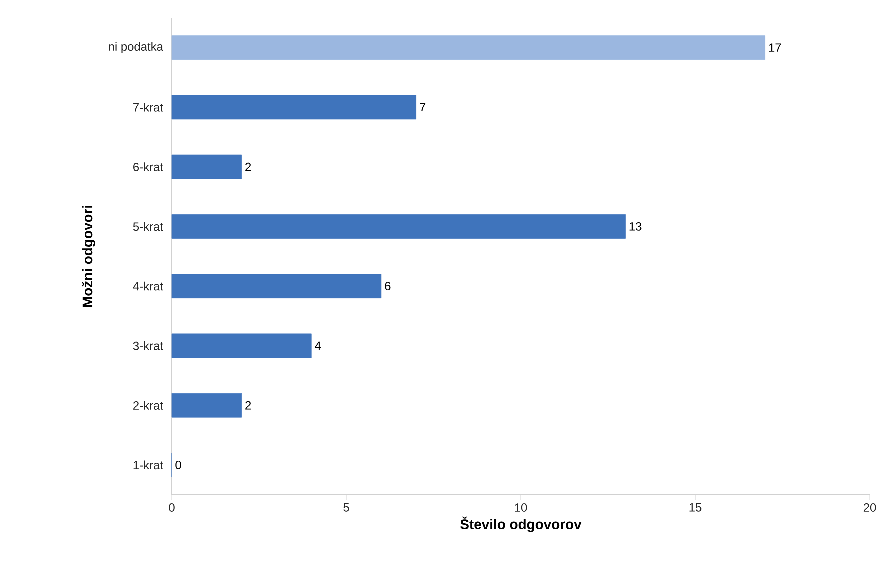 This screenshot has height=578, width=886. I want to click on x-tick-label: 10, so click(521, 508).